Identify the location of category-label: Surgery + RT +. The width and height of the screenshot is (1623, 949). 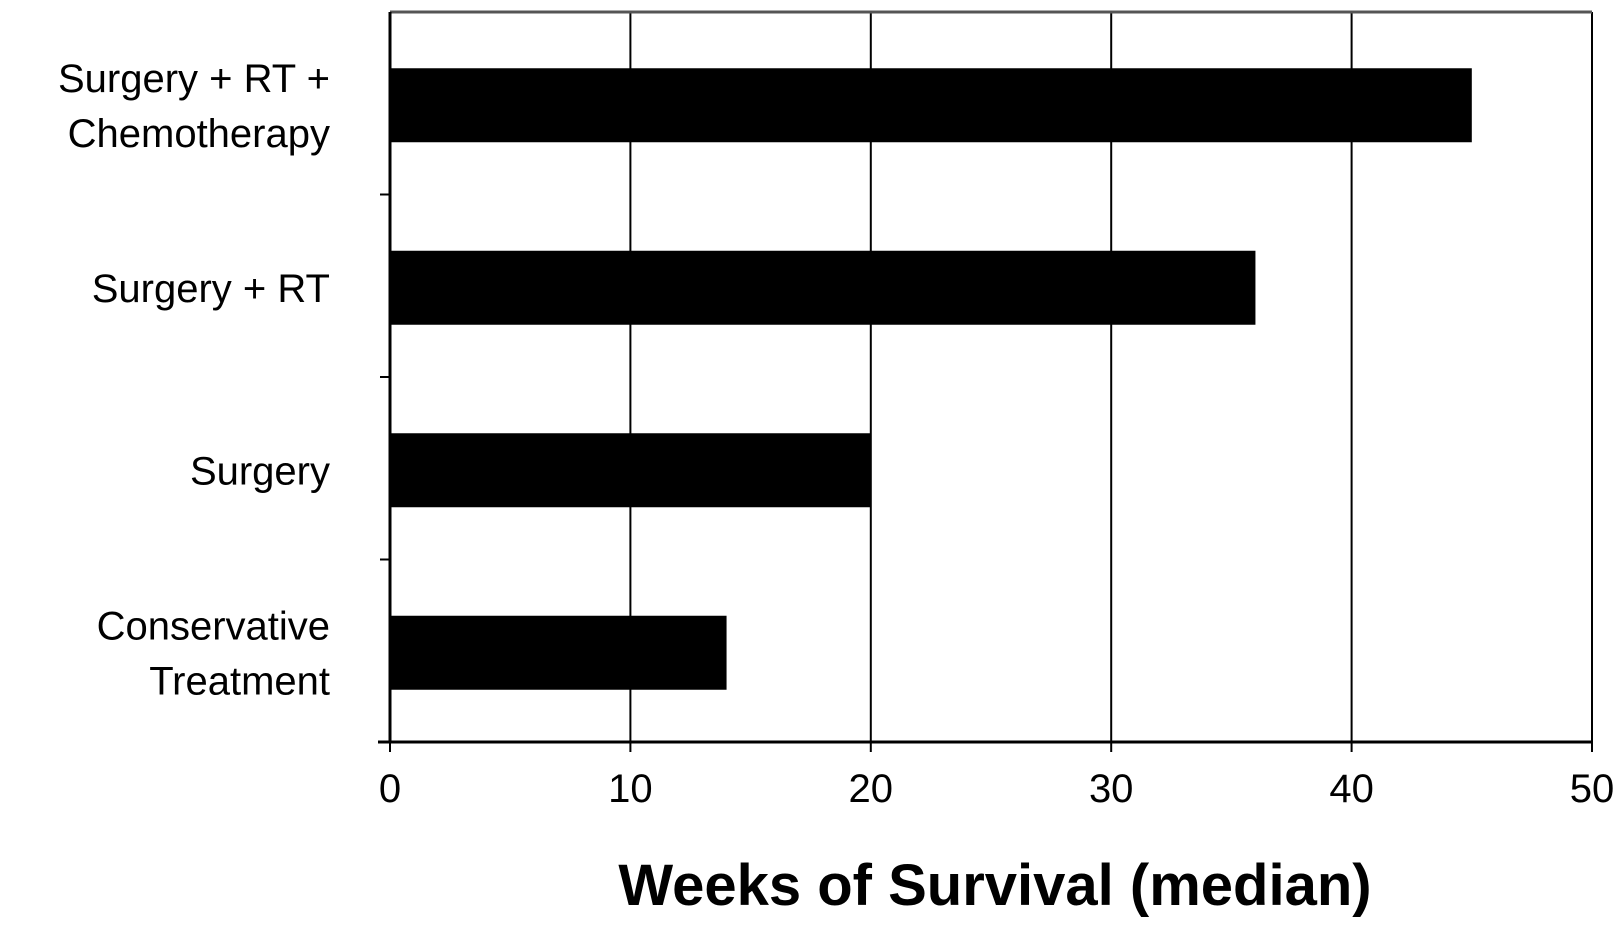
(194, 79).